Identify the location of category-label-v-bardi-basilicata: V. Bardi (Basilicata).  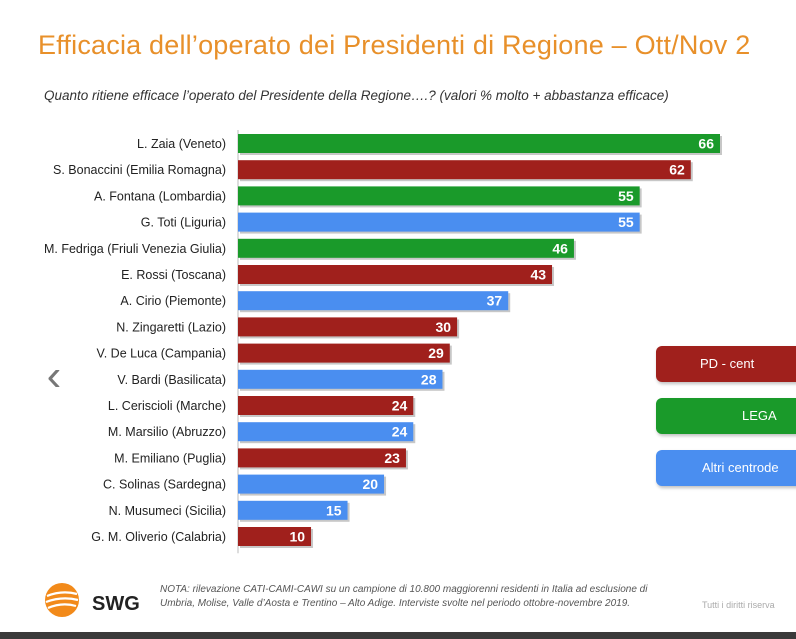
(171, 380).